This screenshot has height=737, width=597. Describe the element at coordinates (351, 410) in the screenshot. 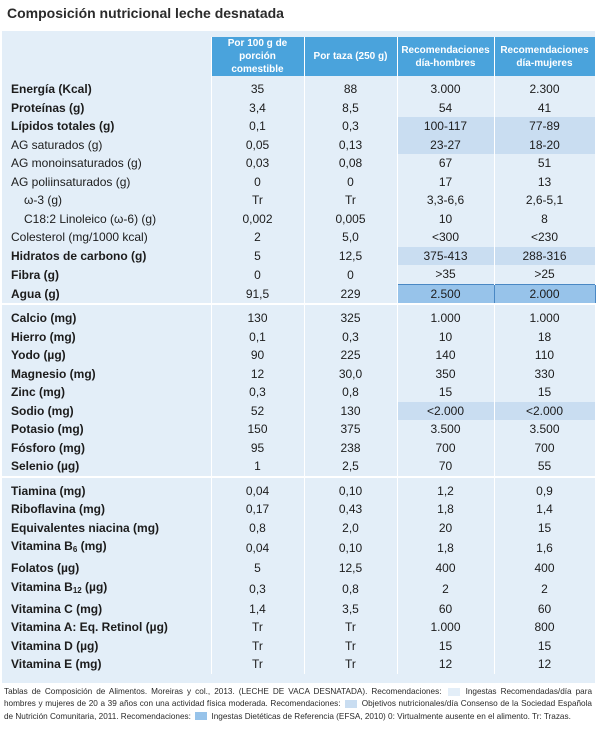

I see `value-per-cup: 130` at that location.